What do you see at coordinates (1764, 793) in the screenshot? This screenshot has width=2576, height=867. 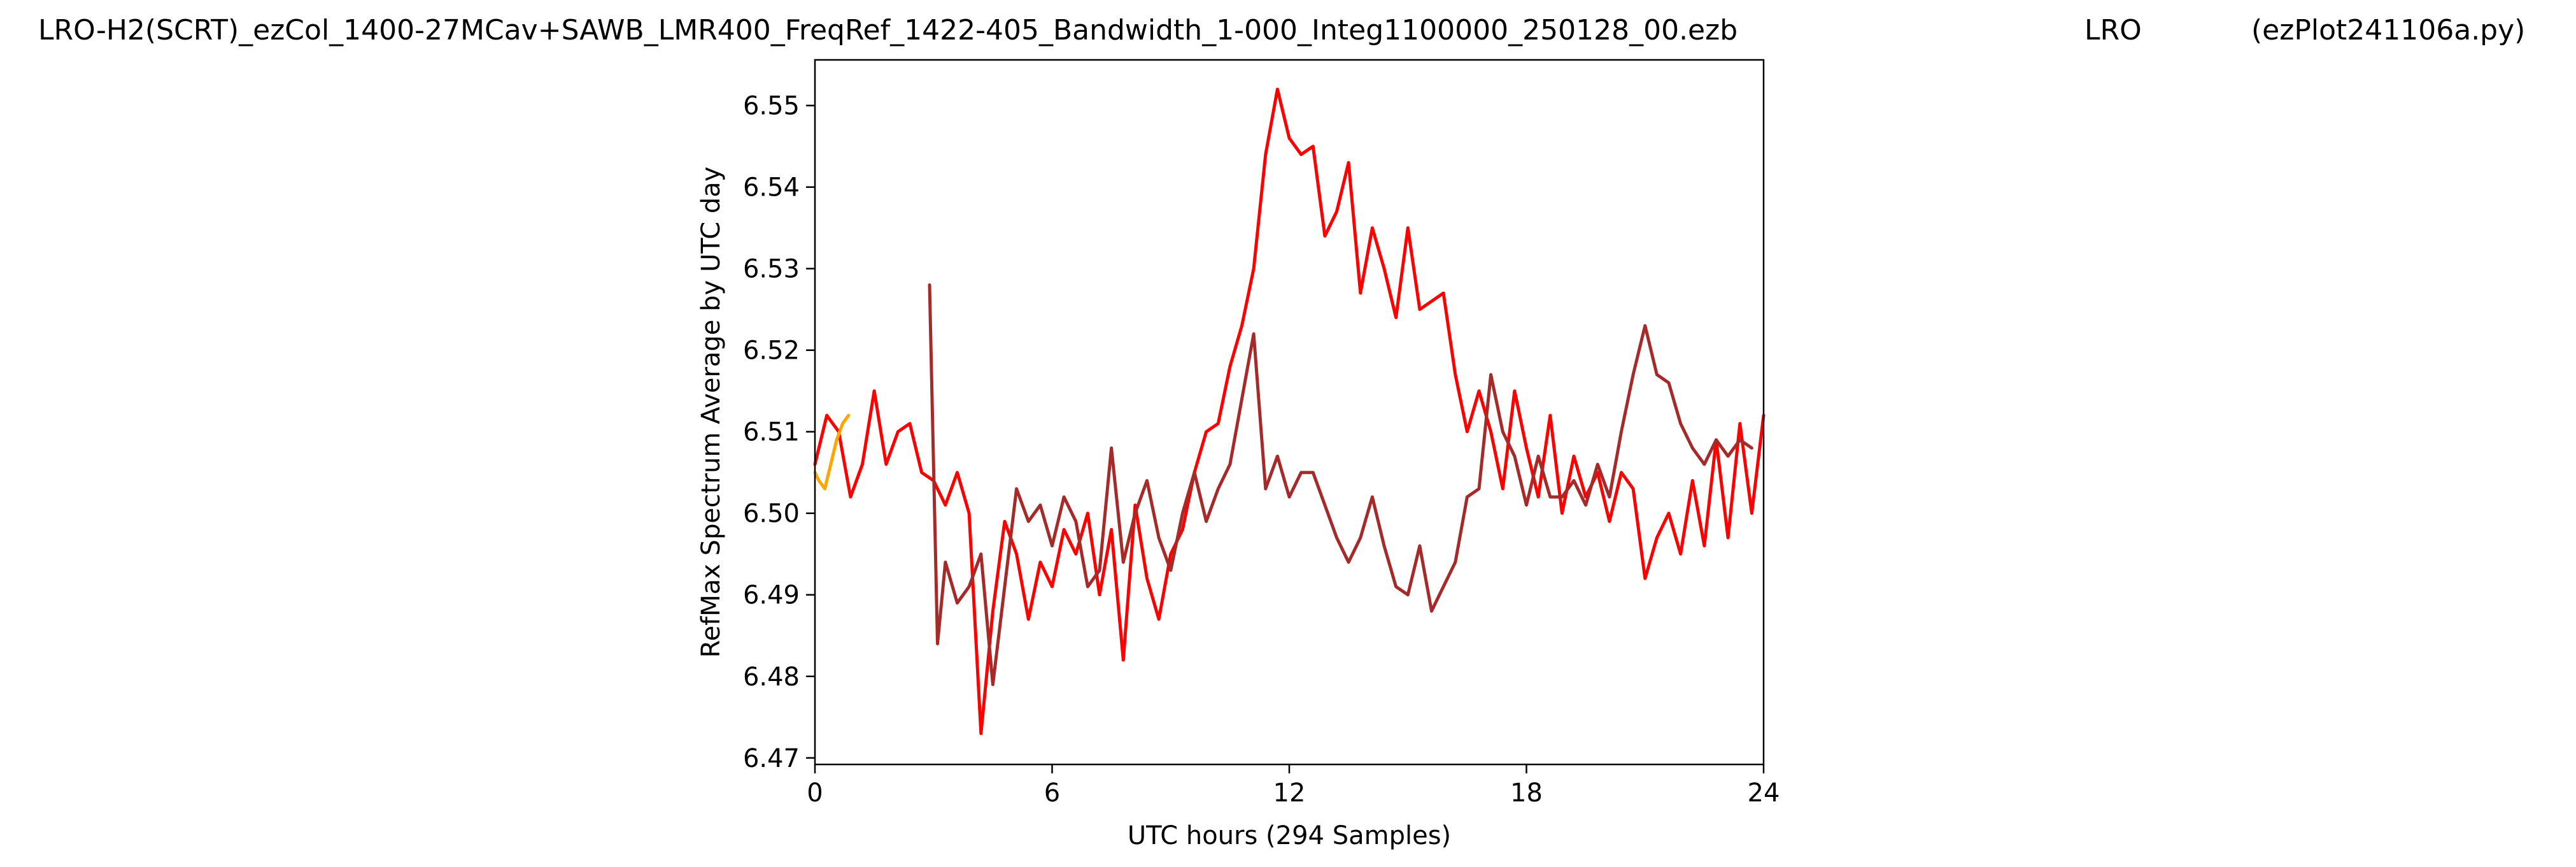 I see `x-tick-label: 24` at bounding box center [1764, 793].